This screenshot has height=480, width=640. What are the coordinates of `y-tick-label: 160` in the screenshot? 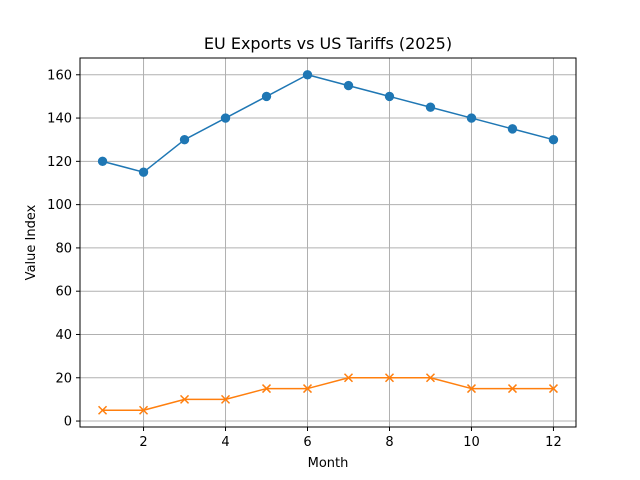 It's located at (59, 75).